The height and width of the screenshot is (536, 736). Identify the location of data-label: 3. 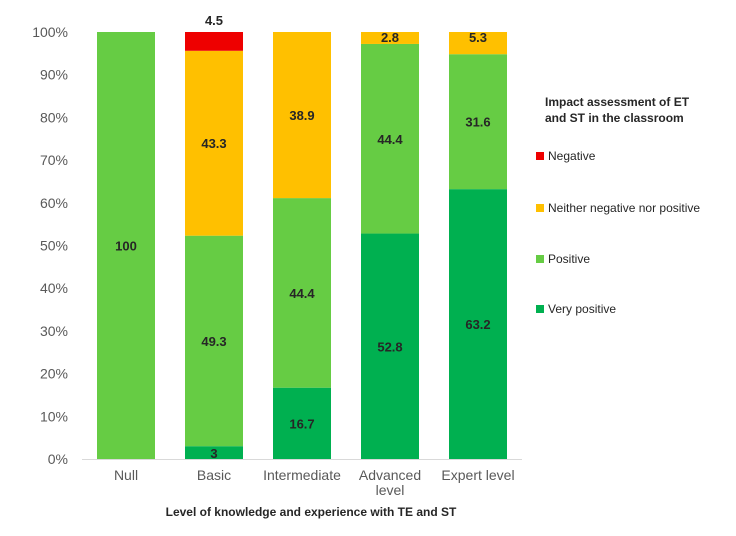
(213, 453).